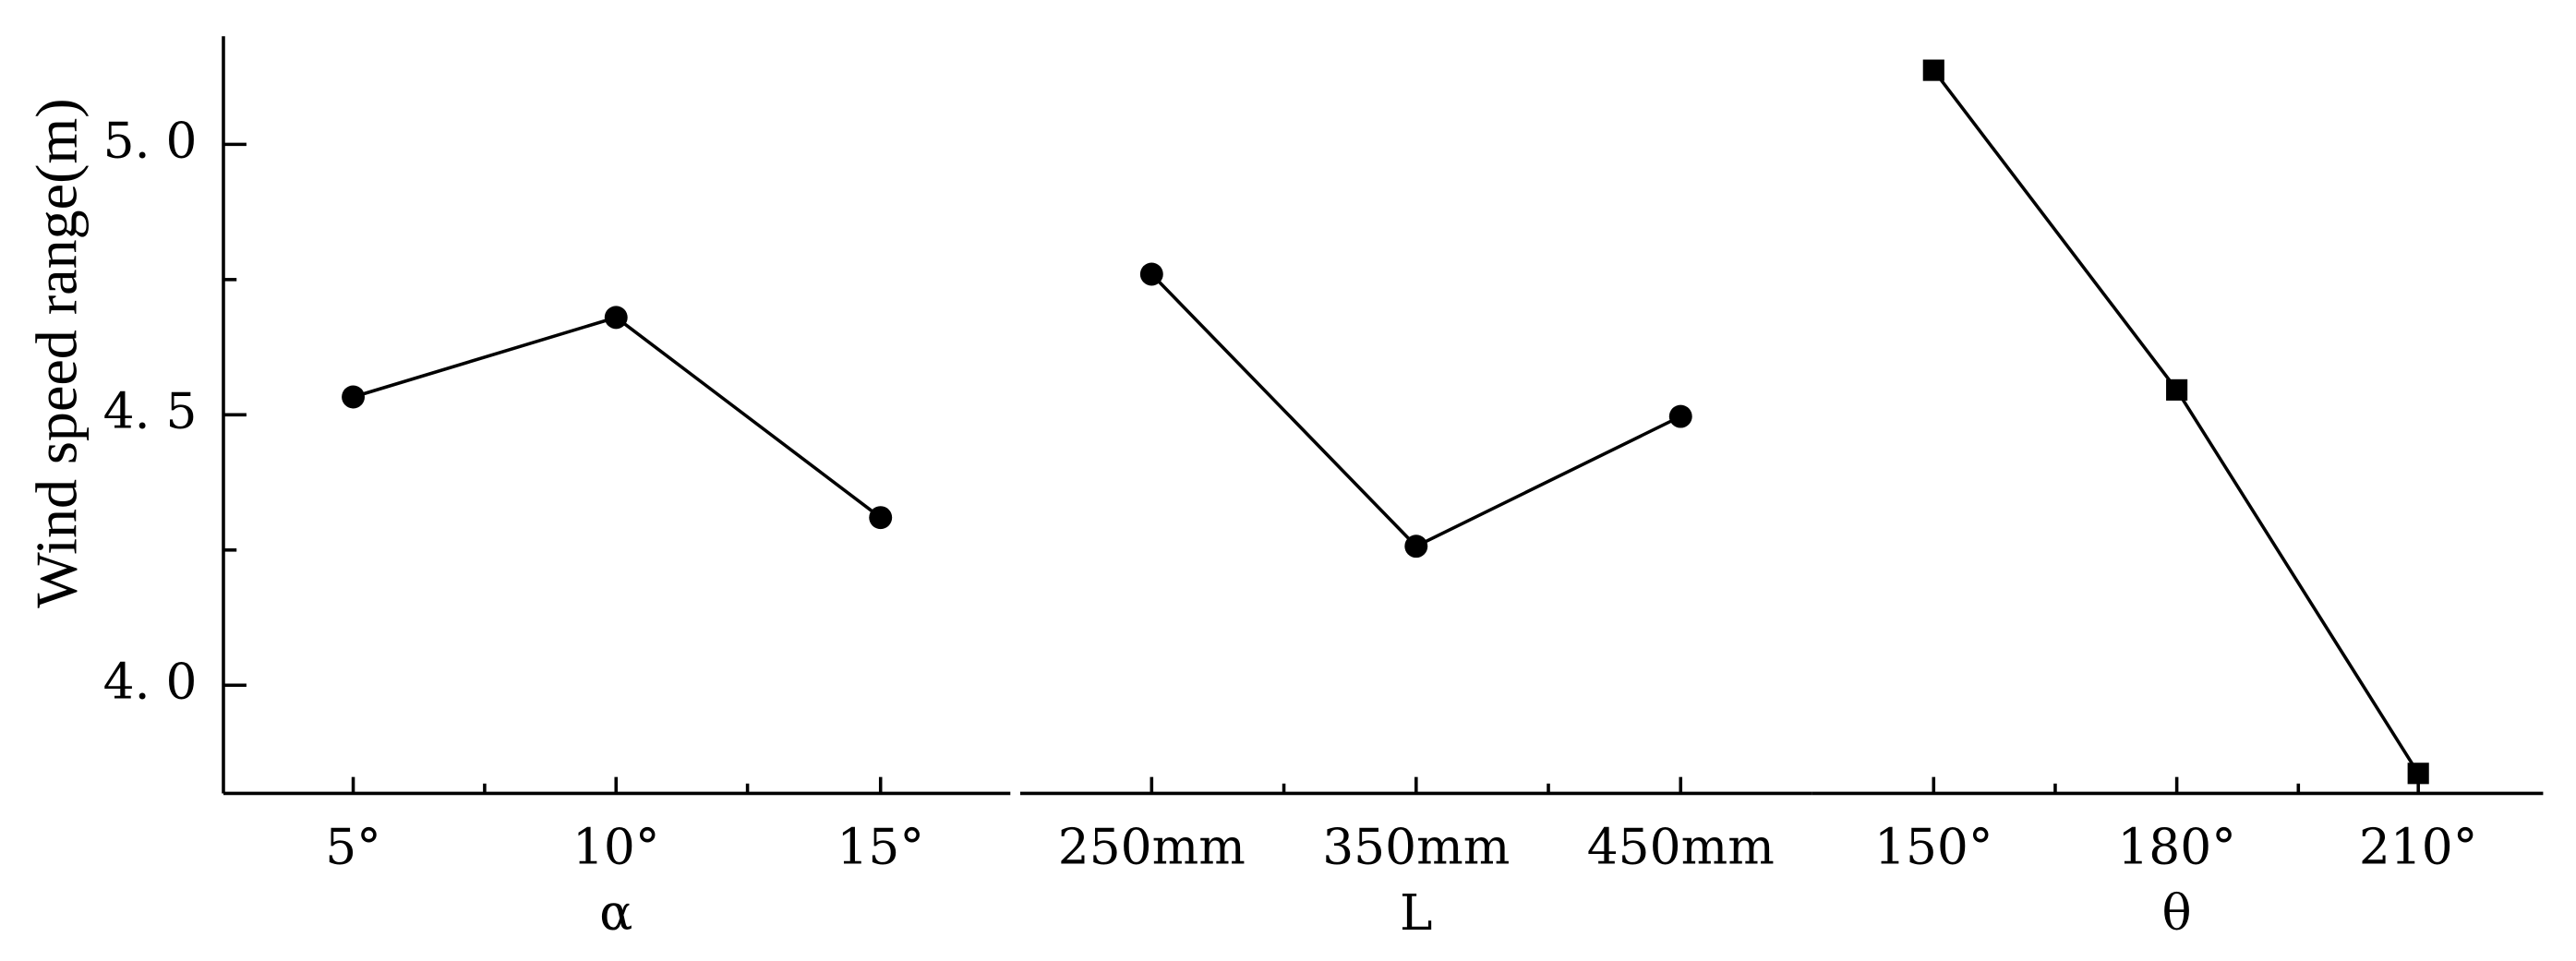  What do you see at coordinates (1416, 847) in the screenshot?
I see `x-tick-label: 350mm` at bounding box center [1416, 847].